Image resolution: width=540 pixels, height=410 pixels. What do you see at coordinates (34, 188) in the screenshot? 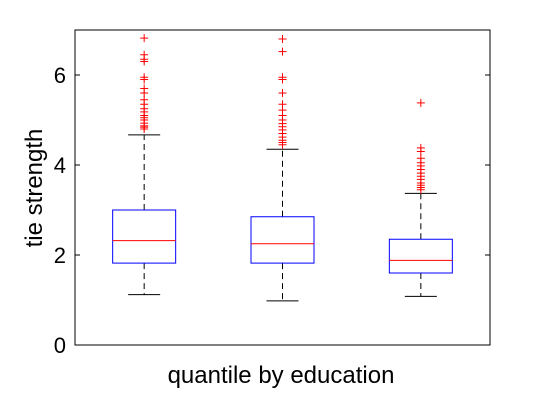
I see `y-axis-label: tie strength` at bounding box center [34, 188].